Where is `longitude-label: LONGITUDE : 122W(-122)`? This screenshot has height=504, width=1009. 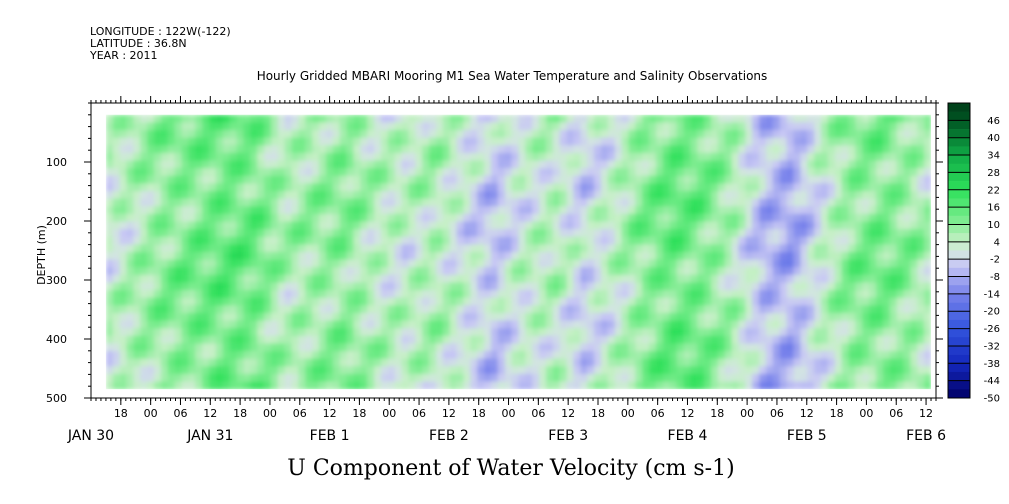 longitude-label: LONGITUDE : 122W(-122) is located at coordinates (160, 31).